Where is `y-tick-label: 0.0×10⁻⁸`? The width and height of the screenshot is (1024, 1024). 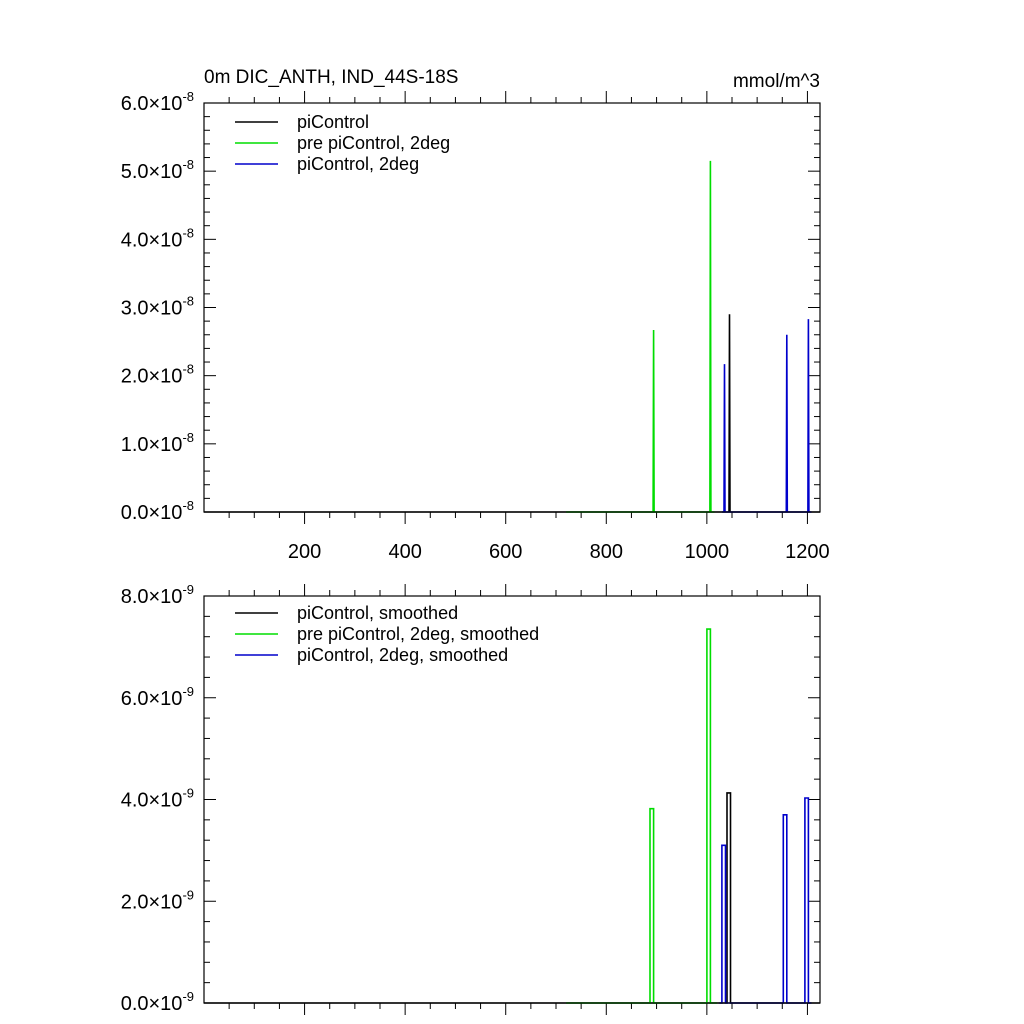 y-tick-label: 0.0×10⁻⁸ is located at coordinates (157, 511).